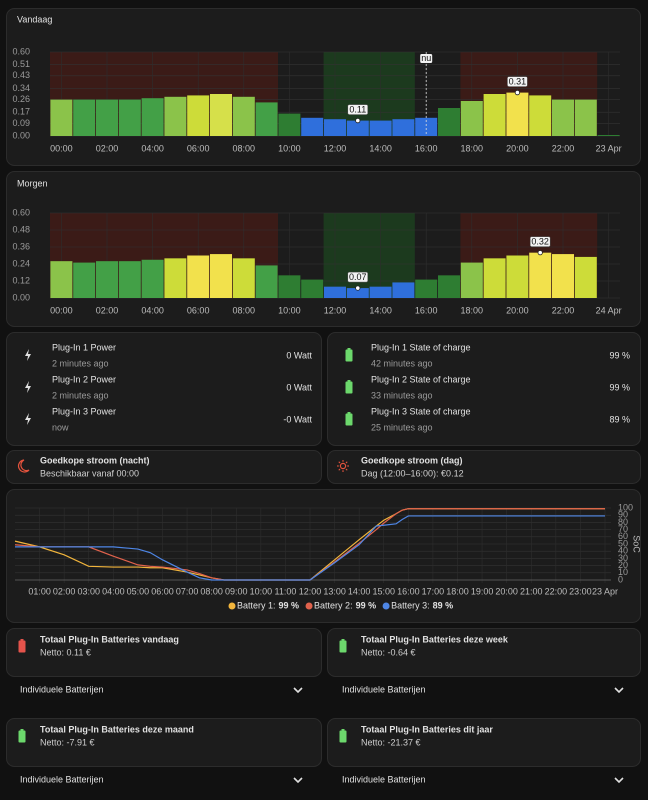  I want to click on y-tick-label: 0.17, so click(21, 112).